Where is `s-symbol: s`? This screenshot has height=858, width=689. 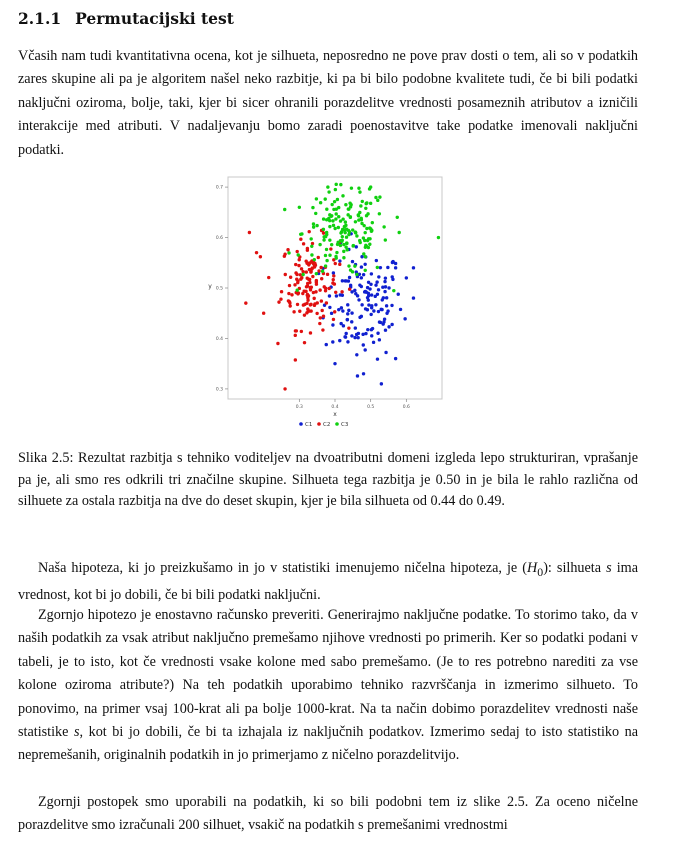 s-symbol: s is located at coordinates (76, 732).